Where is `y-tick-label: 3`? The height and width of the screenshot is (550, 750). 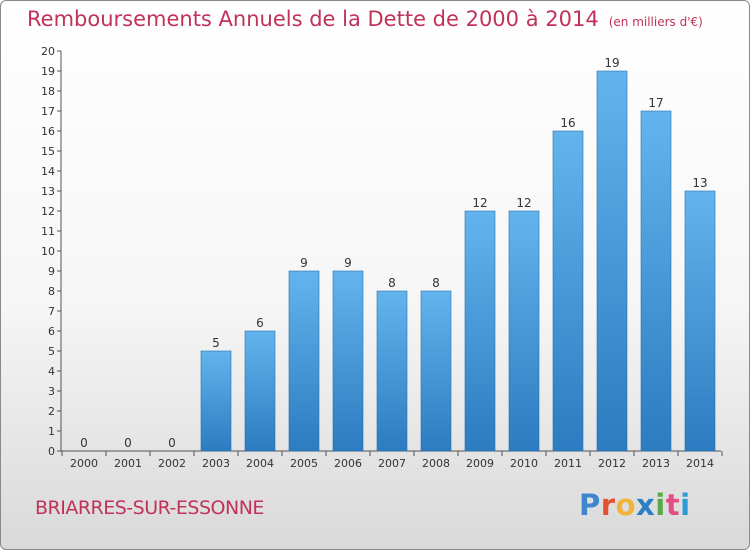
y-tick-label: 3 is located at coordinates (51, 391).